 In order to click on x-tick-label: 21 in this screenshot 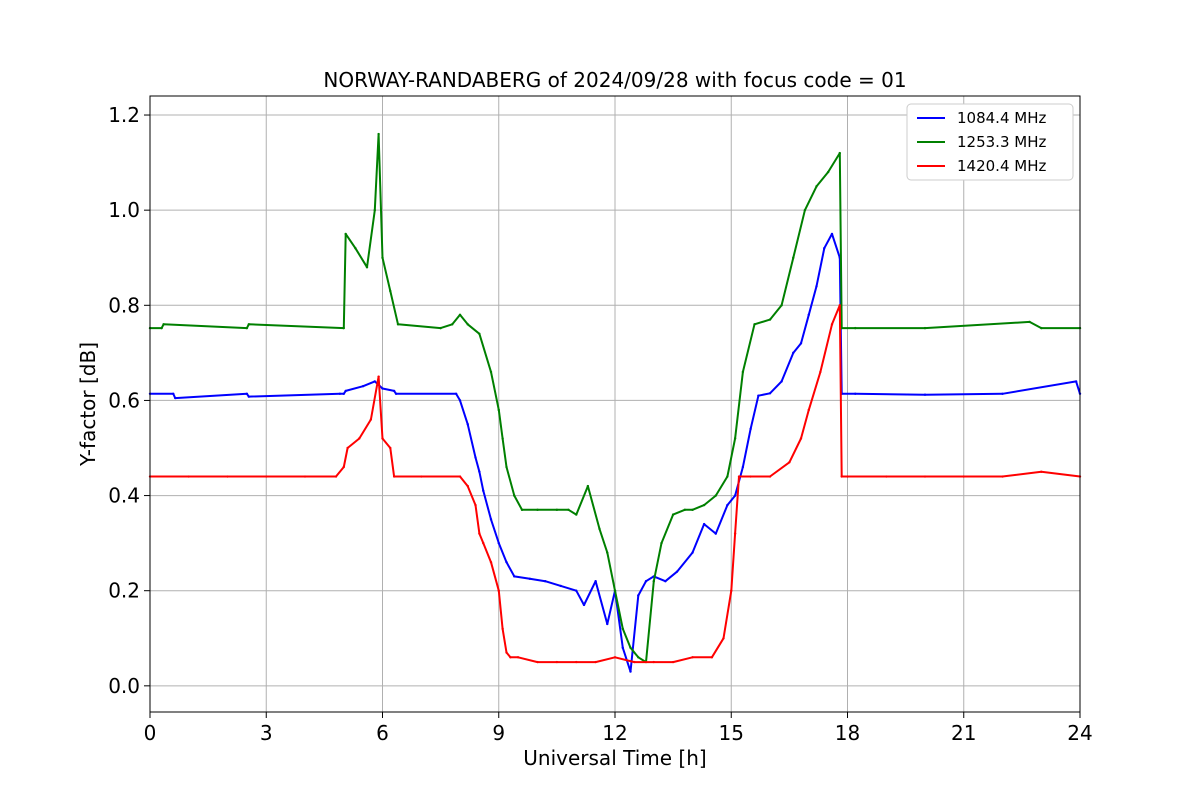, I will do `click(963, 733)`.